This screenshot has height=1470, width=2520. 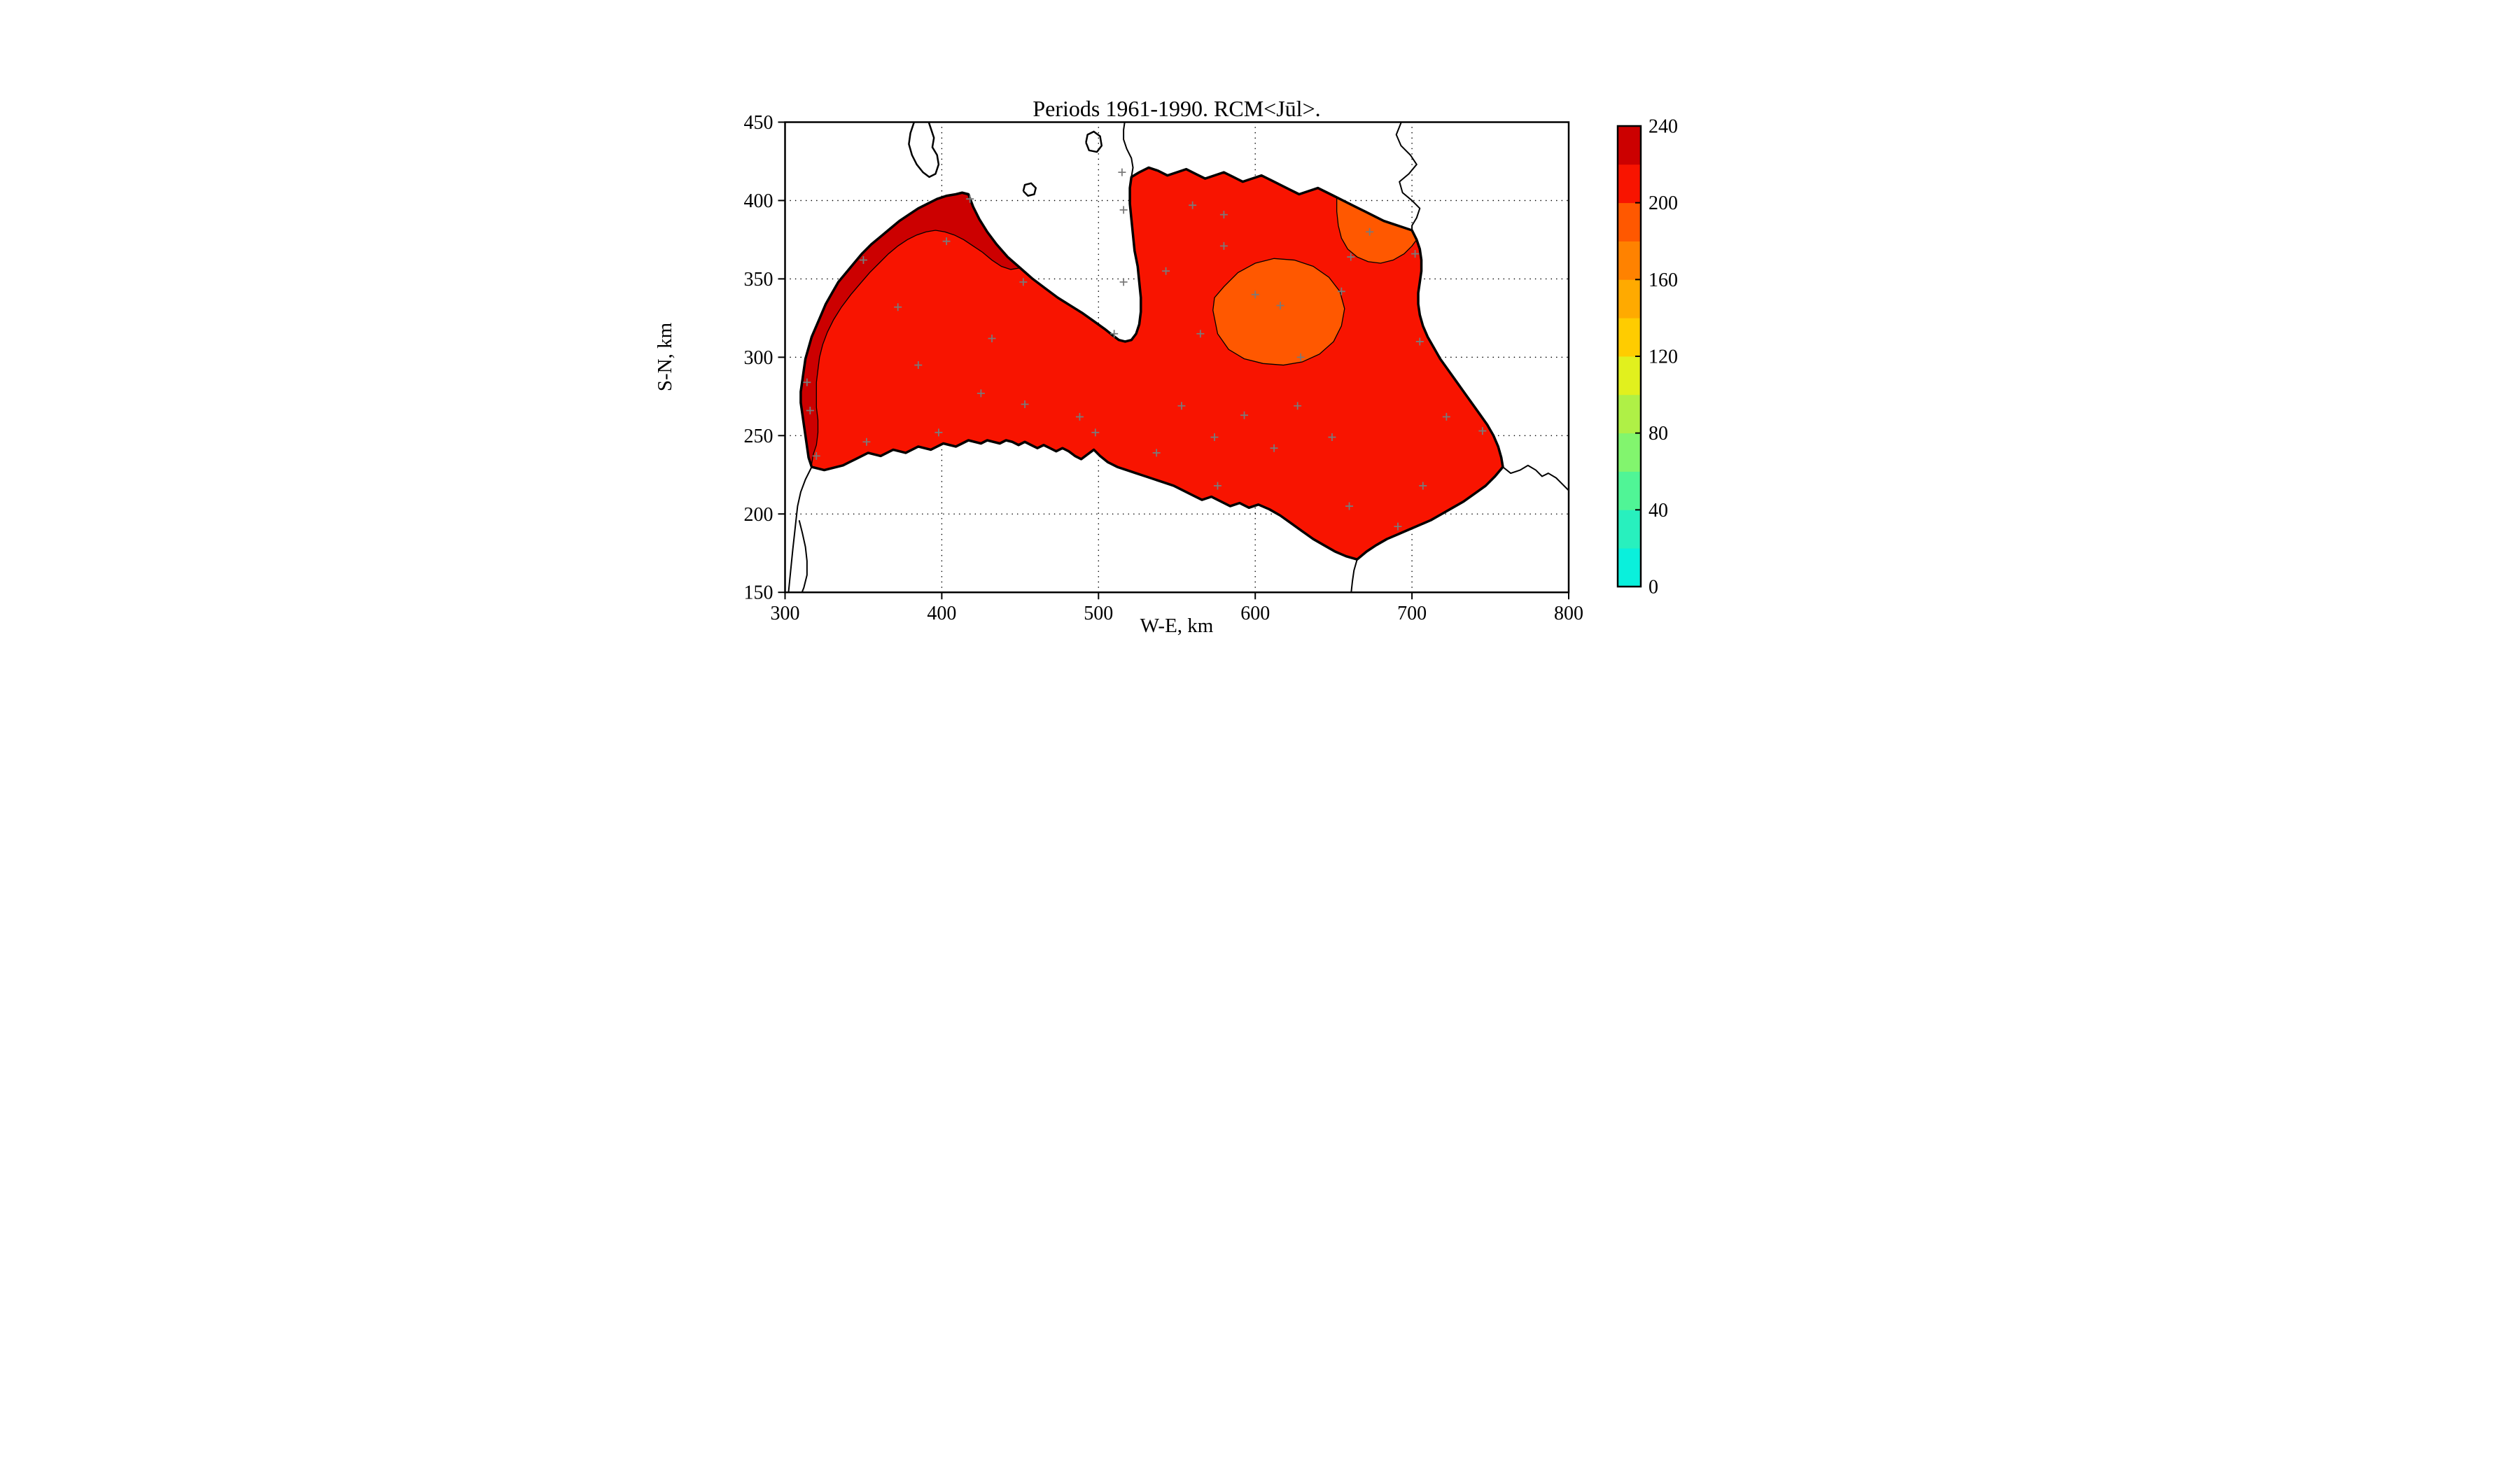 I want to click on x-tick-label-800: 800, so click(x=1568, y=613).